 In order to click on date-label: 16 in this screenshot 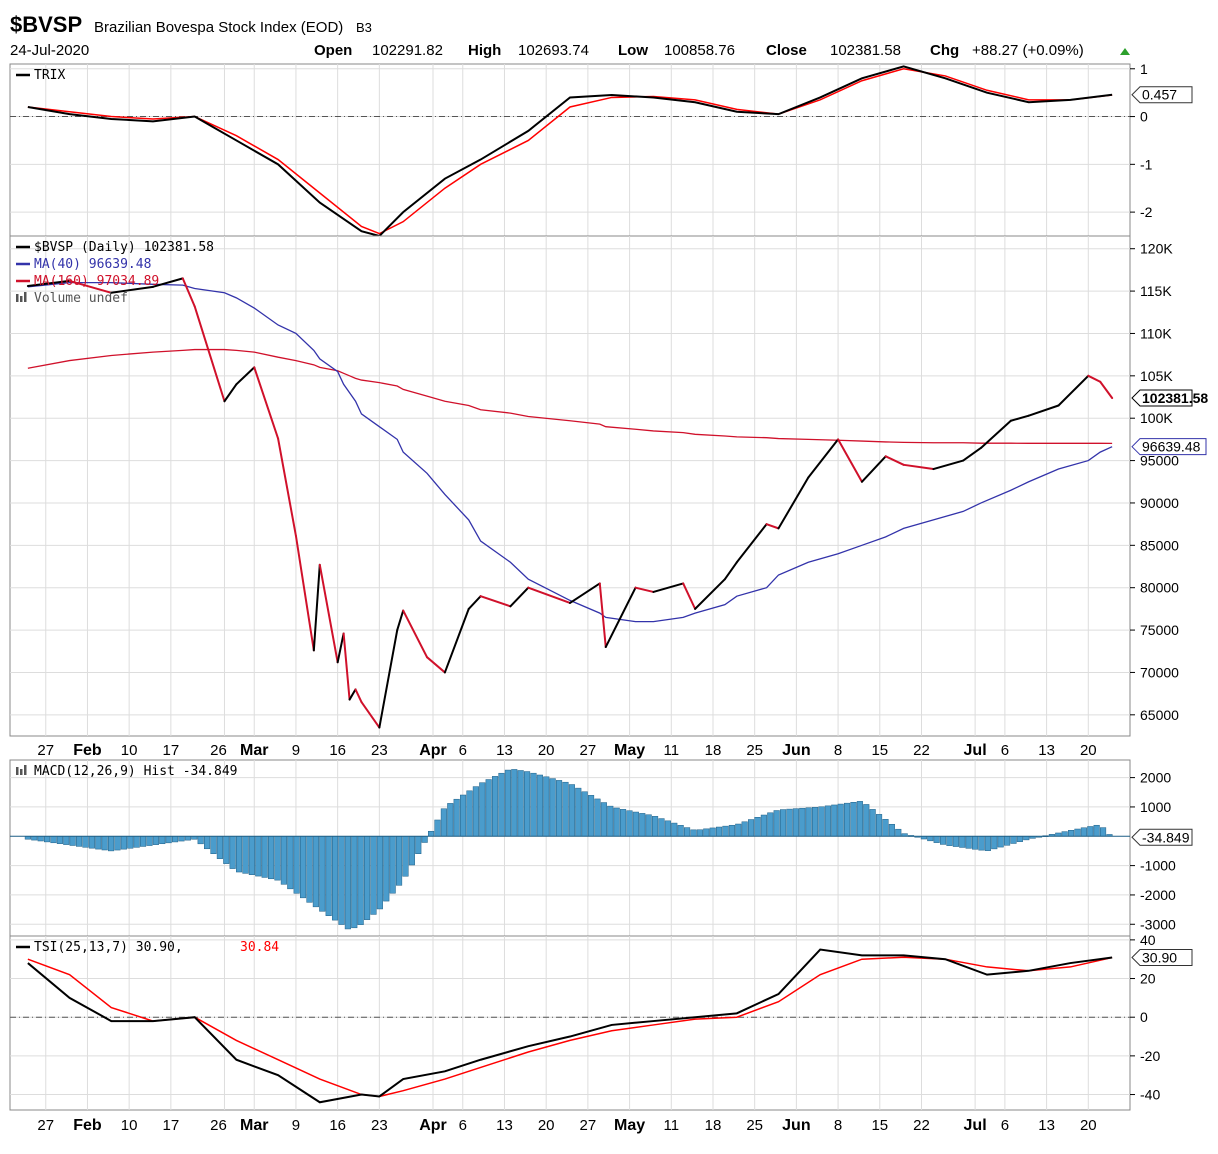, I will do `click(337, 750)`.